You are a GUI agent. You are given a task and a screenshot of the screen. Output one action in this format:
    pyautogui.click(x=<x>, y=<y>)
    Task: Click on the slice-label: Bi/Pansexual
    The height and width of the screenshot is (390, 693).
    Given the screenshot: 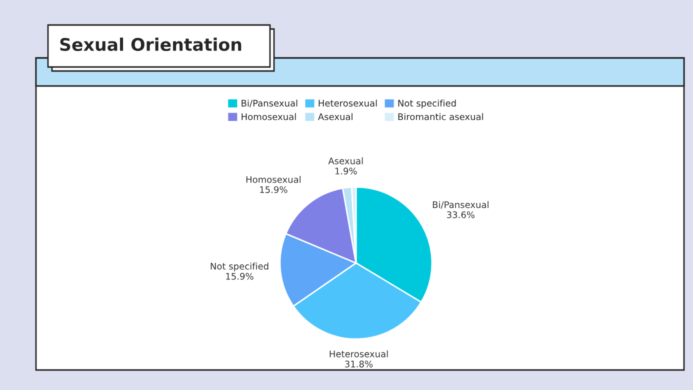 What is the action you would take?
    pyautogui.click(x=460, y=205)
    